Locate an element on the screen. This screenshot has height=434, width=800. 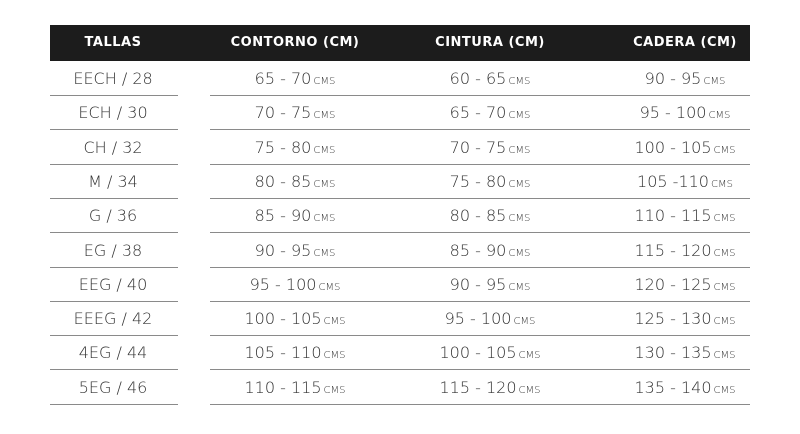
table-row: G / 36 85 - 90 CMS 80 - 85 CMS 110 - 115 CMS is located at coordinates (400, 216).